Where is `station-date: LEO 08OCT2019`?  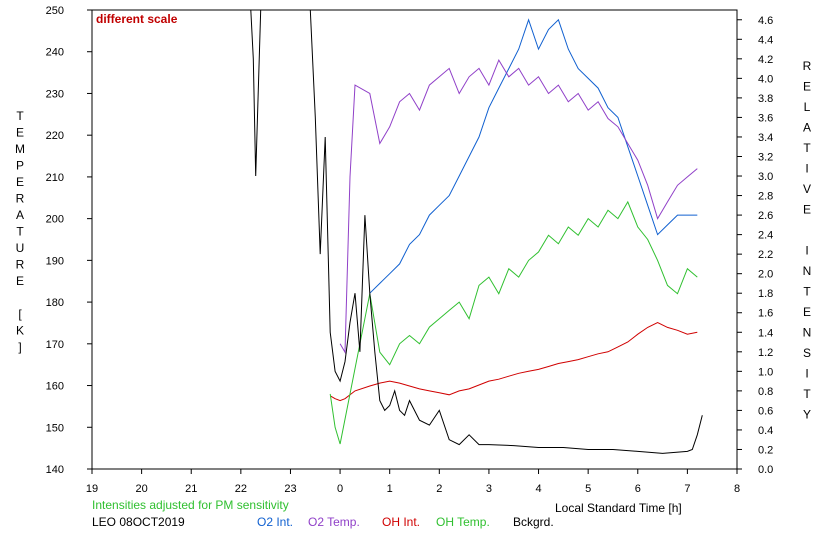
station-date: LEO 08OCT2019 is located at coordinates (138, 522).